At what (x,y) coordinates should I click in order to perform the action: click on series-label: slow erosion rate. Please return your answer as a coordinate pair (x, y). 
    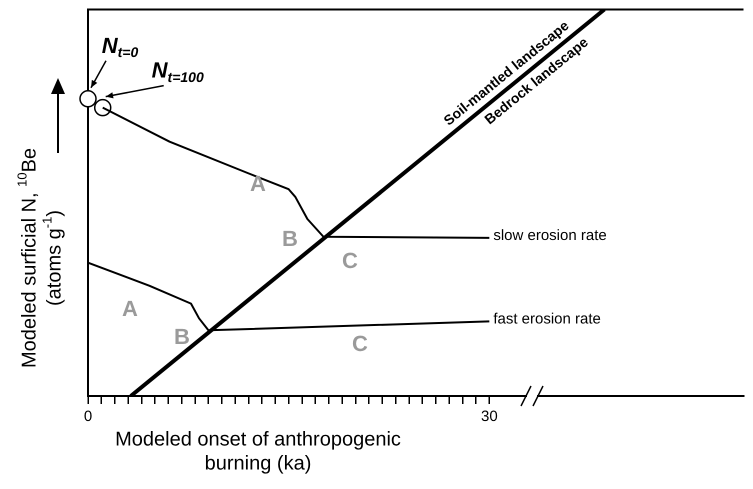
    Looking at the image, I should click on (550, 235).